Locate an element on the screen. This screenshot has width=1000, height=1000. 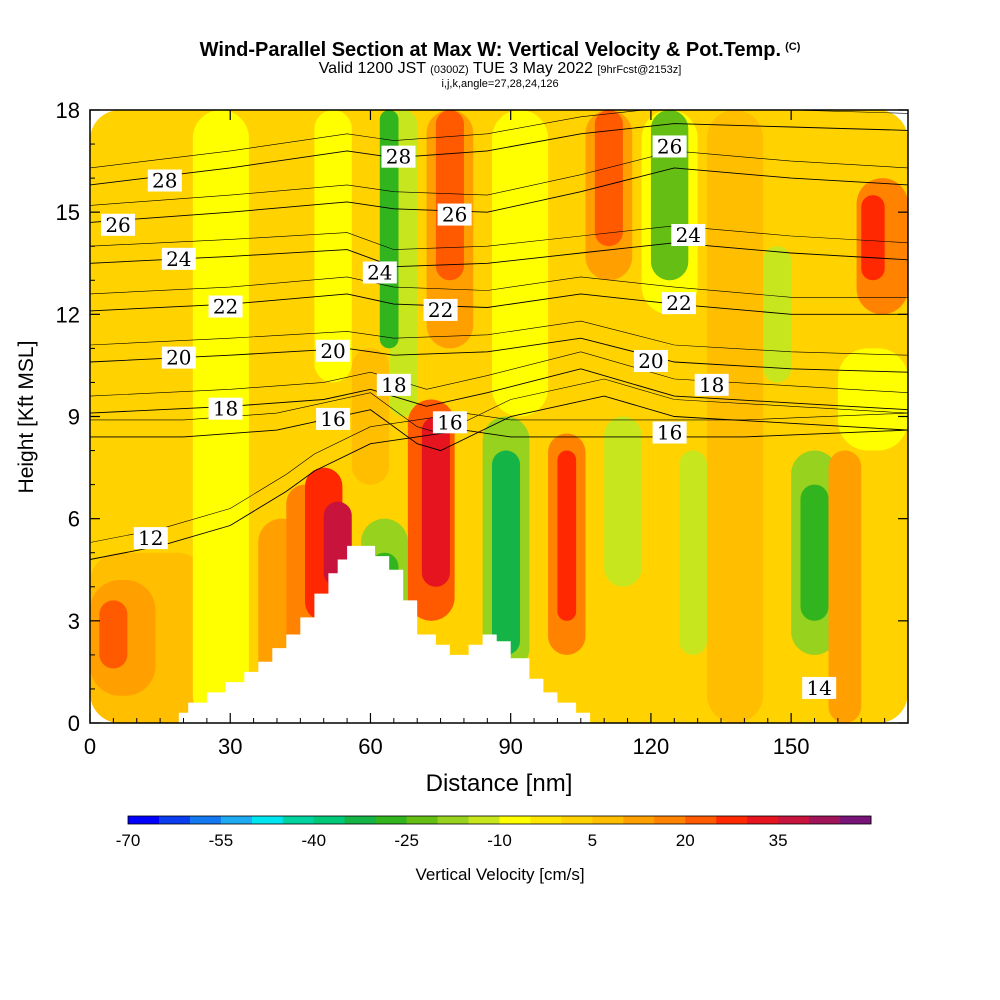
x-tick-label: 120 is located at coordinates (651, 746).